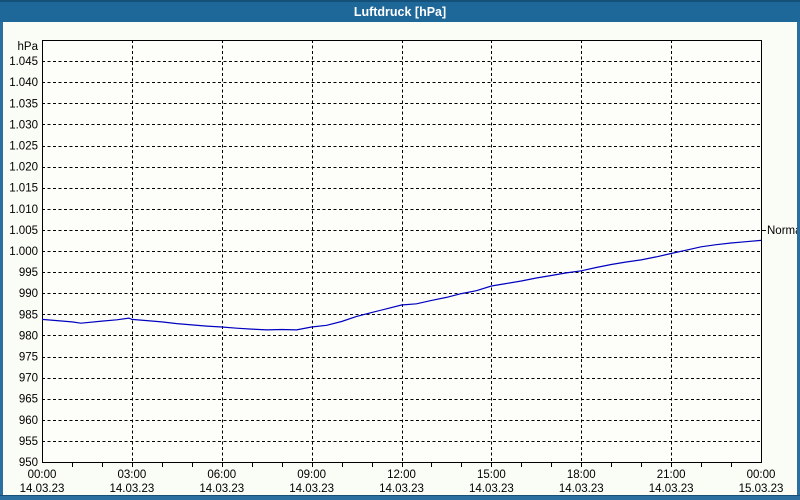 This screenshot has width=800, height=500. Describe the element at coordinates (671, 475) in the screenshot. I see `x-tick-time: 21:00` at that location.